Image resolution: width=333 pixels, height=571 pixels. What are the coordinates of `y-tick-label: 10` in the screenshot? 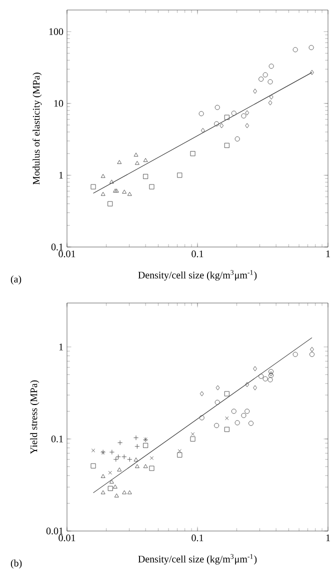 It's located at (59, 103).